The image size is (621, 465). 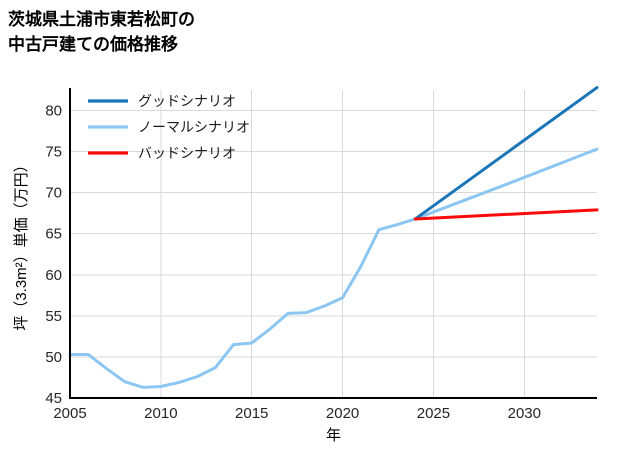 I want to click on y-axis-title: 坪（3.3m²）単価（万円）, so click(x=21, y=243).